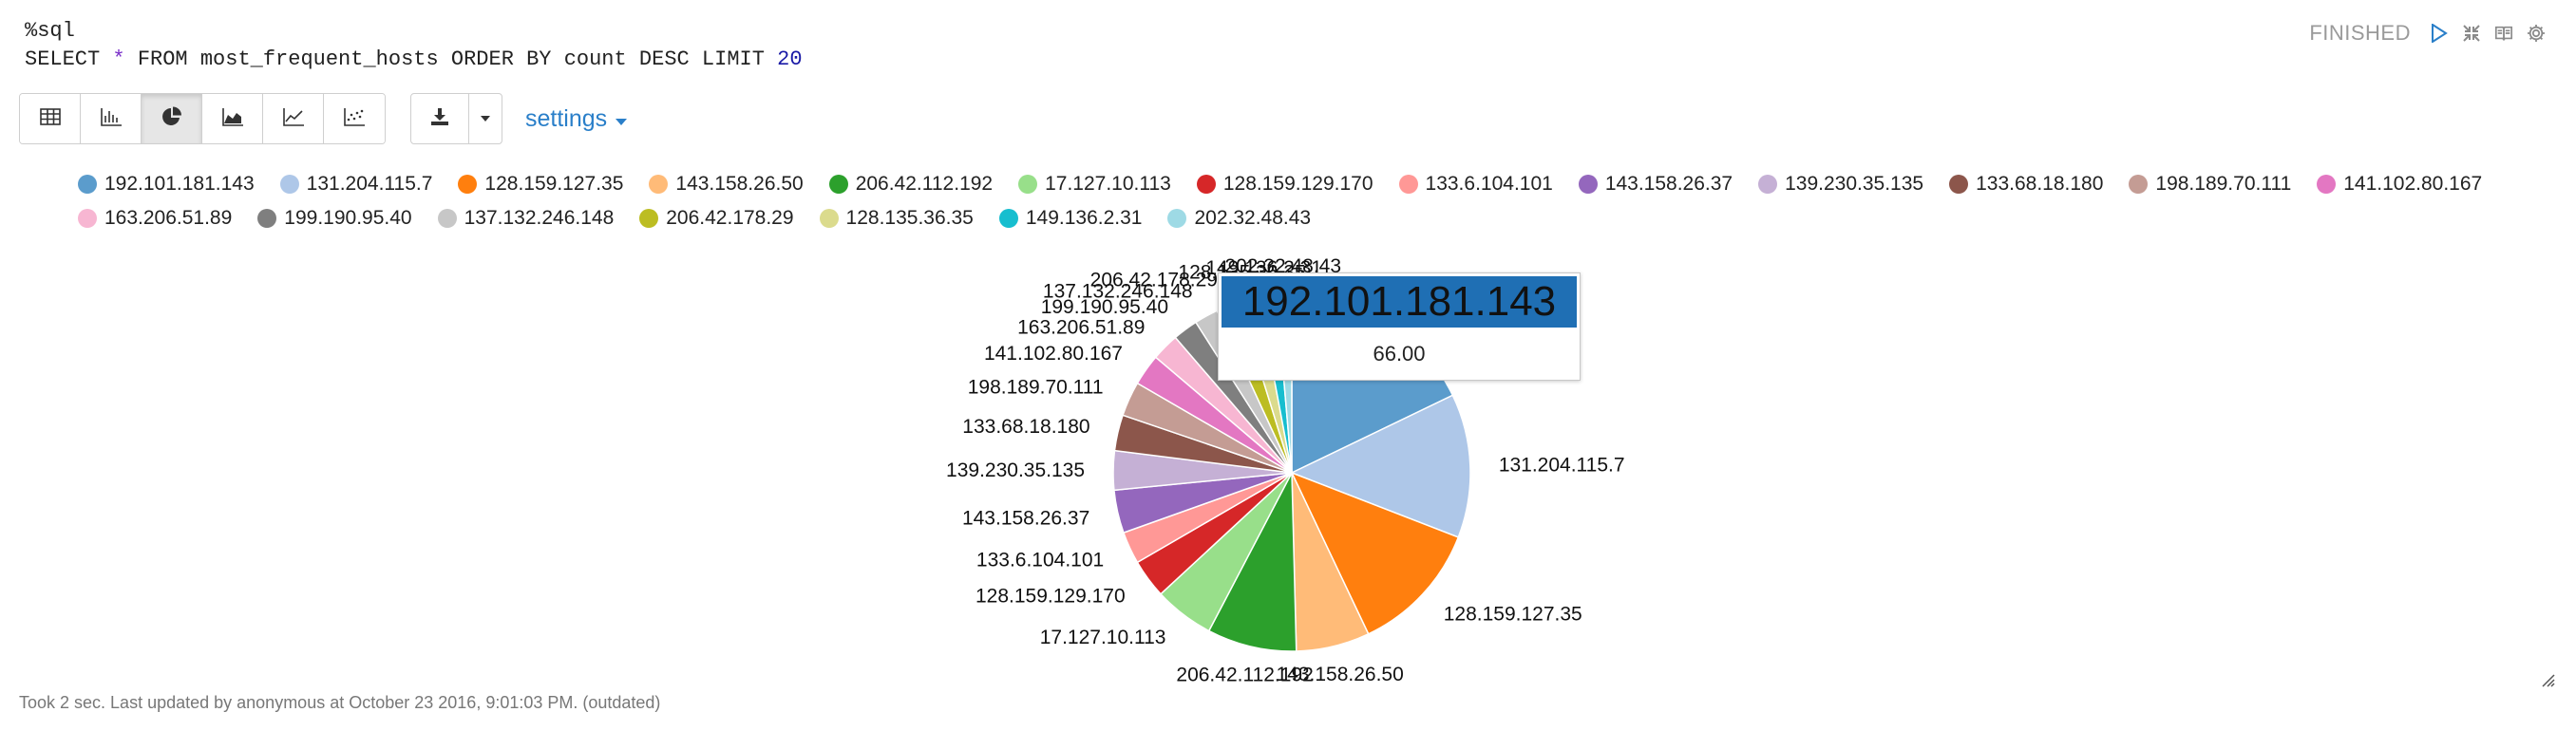  What do you see at coordinates (1108, 184) in the screenshot?
I see `legend-label: 17.127.10.113` at bounding box center [1108, 184].